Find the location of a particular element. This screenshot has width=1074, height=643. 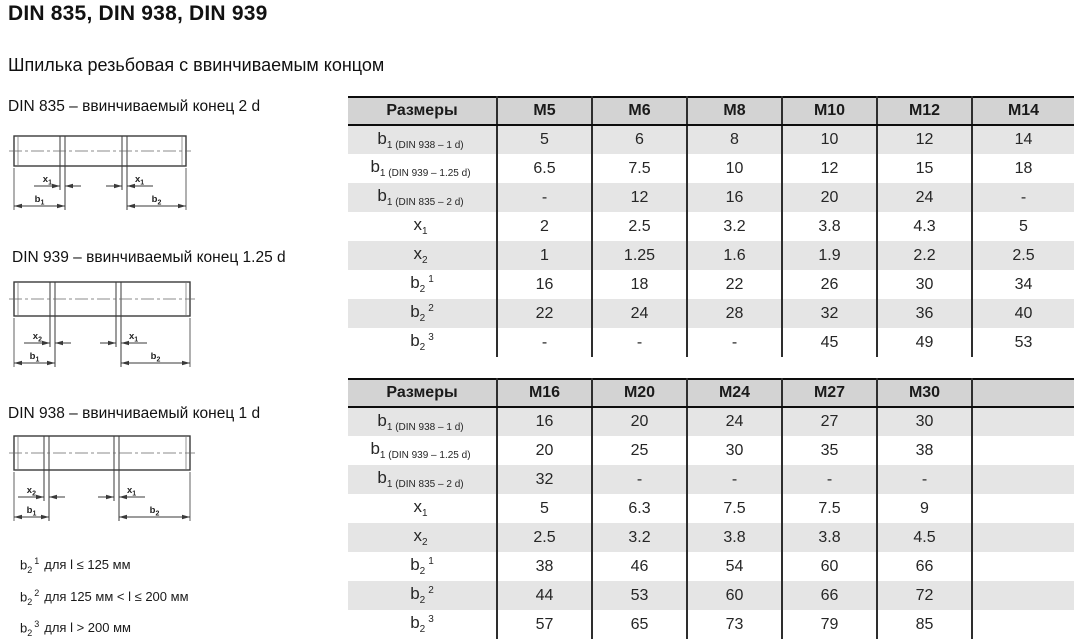

value-cell: 73 is located at coordinates (734, 624).